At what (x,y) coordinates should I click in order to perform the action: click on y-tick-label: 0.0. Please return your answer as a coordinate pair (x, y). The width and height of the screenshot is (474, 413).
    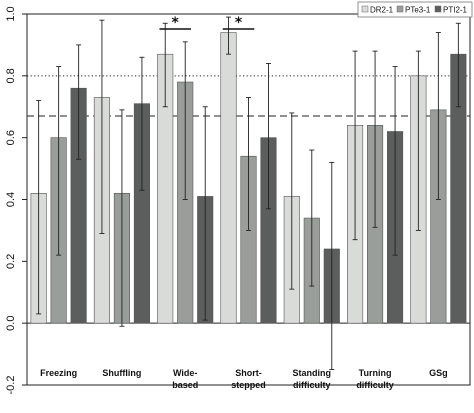
    Looking at the image, I should click on (11, 323).